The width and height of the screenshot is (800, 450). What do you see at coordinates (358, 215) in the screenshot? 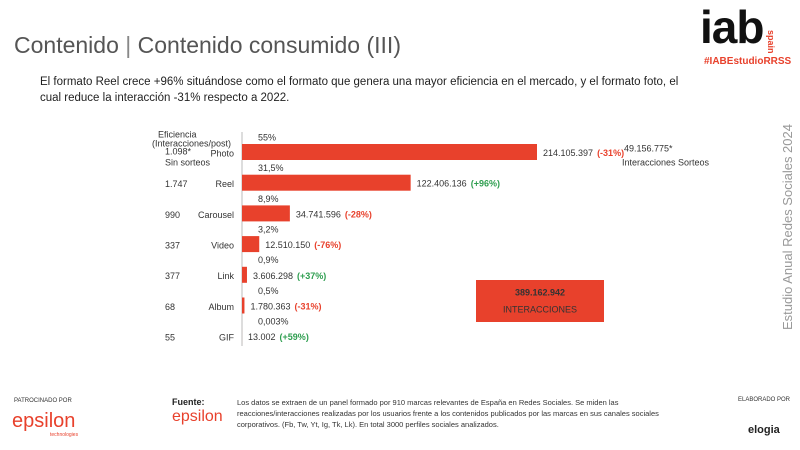
I see `change-label: (-28%)` at bounding box center [358, 215].